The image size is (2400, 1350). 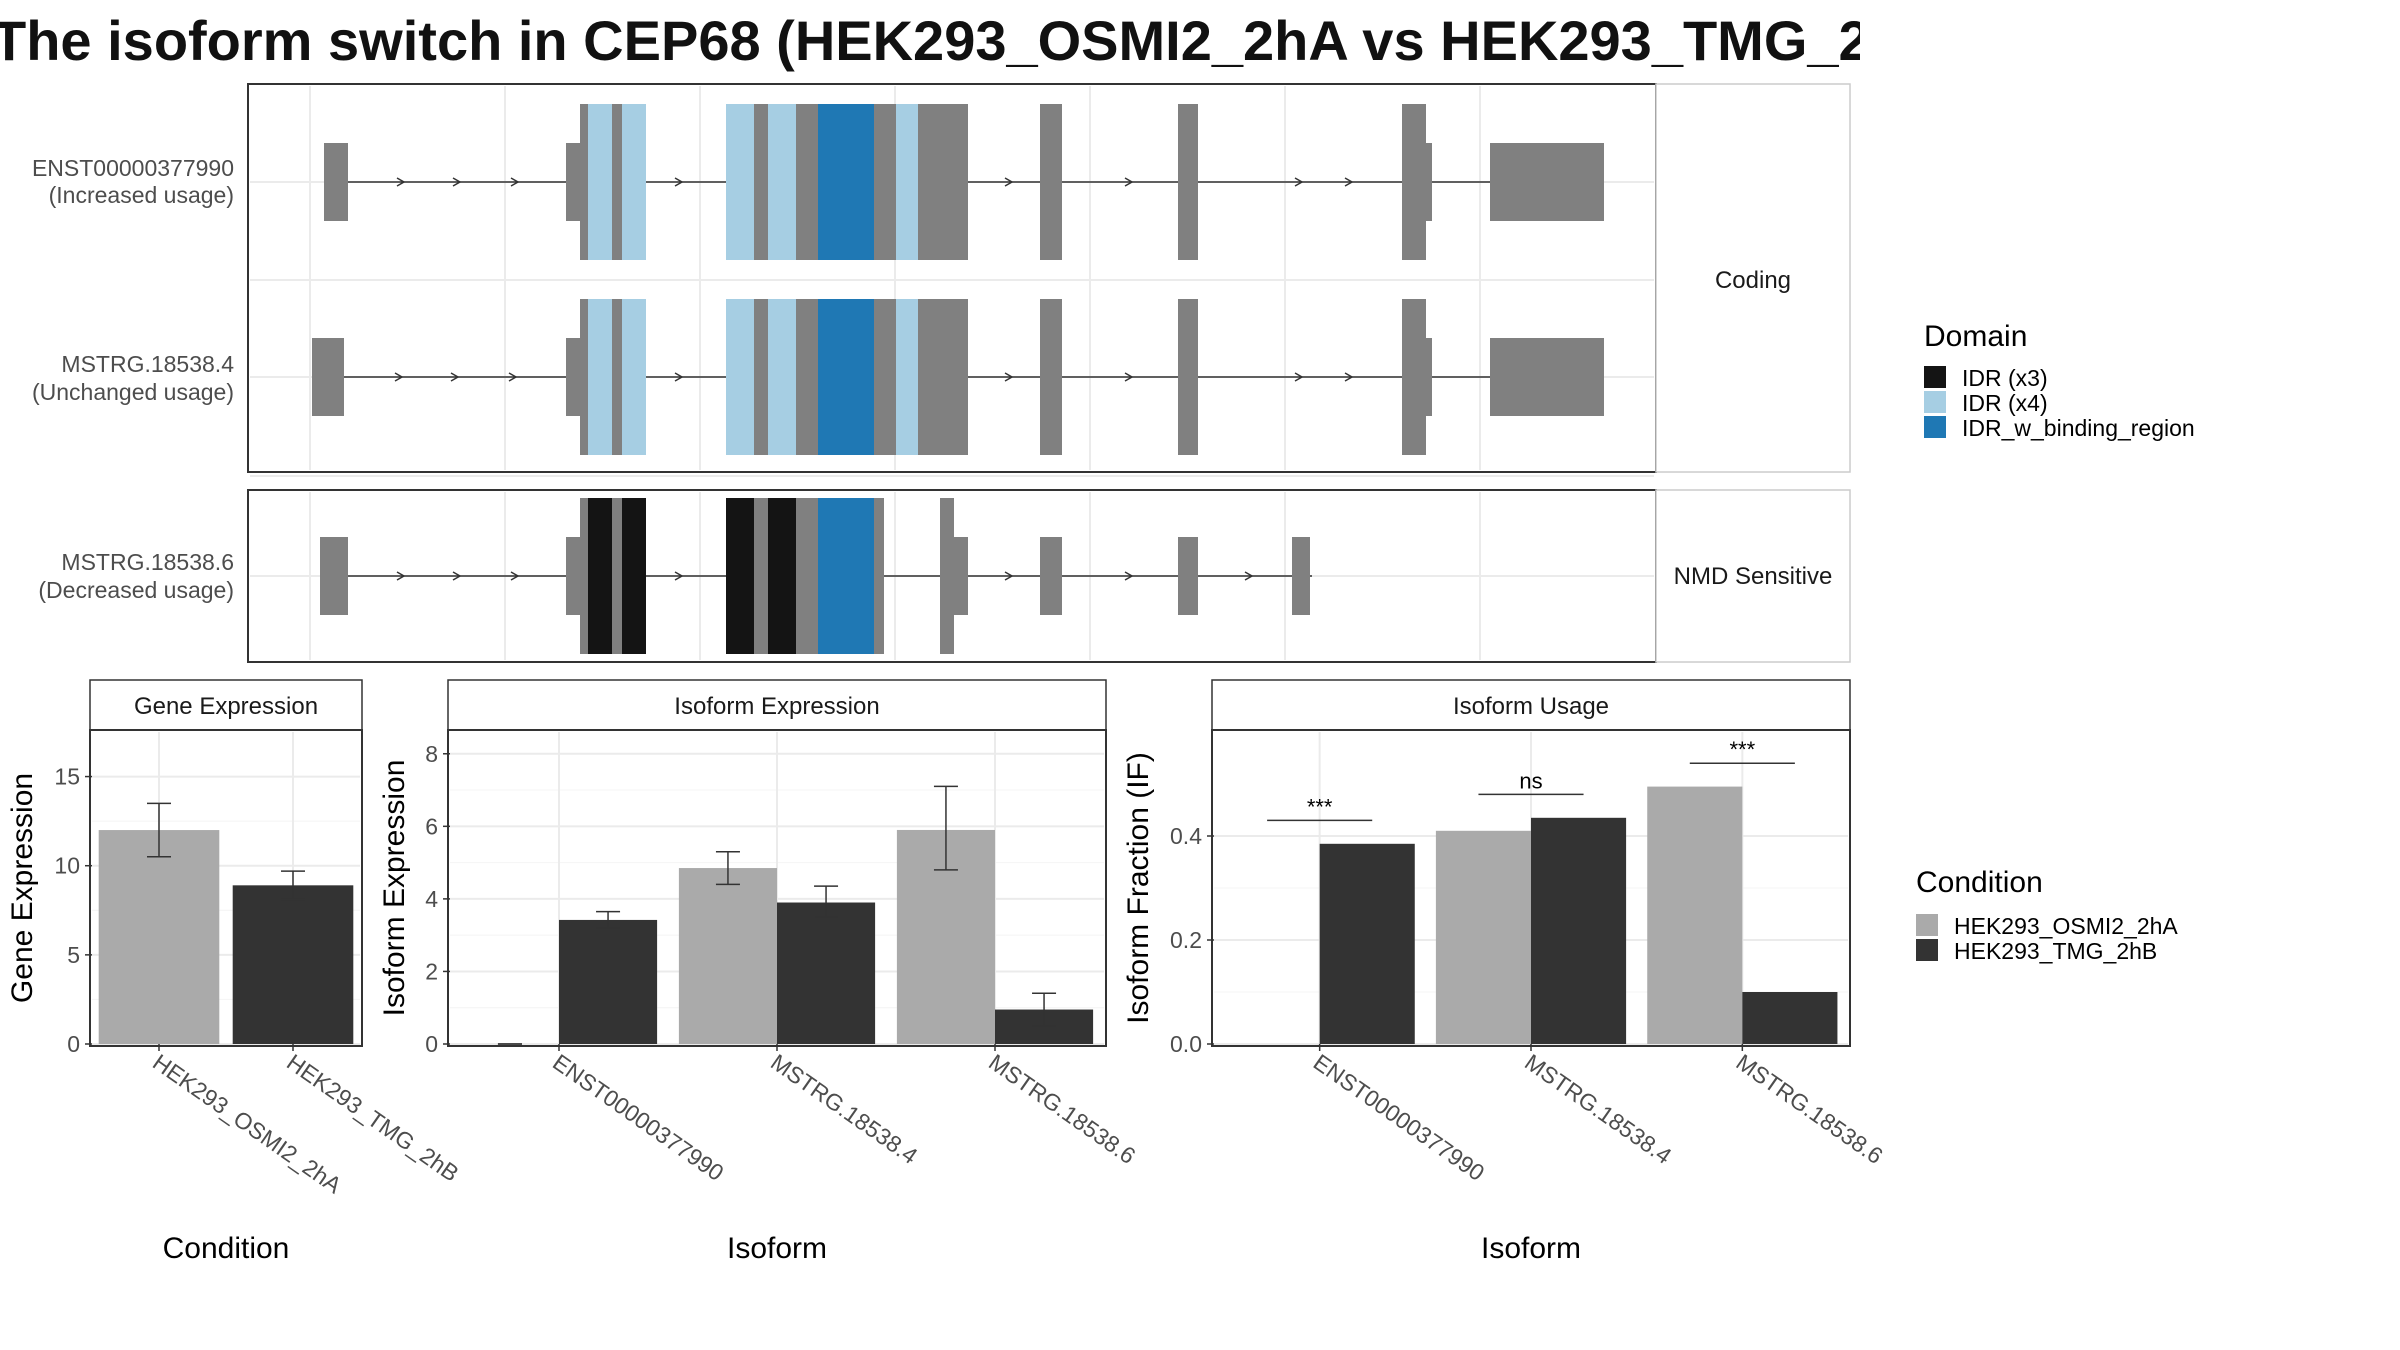 What do you see at coordinates (1935, 427) in the screenshot?
I see `legend-key-idr-binding` at bounding box center [1935, 427].